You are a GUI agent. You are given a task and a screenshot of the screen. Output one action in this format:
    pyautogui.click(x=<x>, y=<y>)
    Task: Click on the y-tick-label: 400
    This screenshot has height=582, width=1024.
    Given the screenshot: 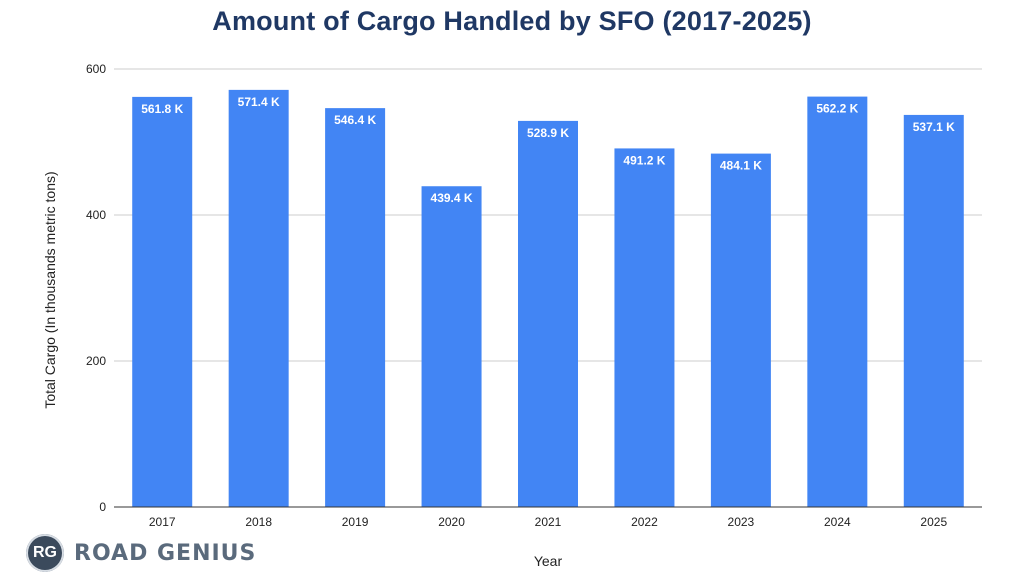 What is the action you would take?
    pyautogui.click(x=96, y=215)
    